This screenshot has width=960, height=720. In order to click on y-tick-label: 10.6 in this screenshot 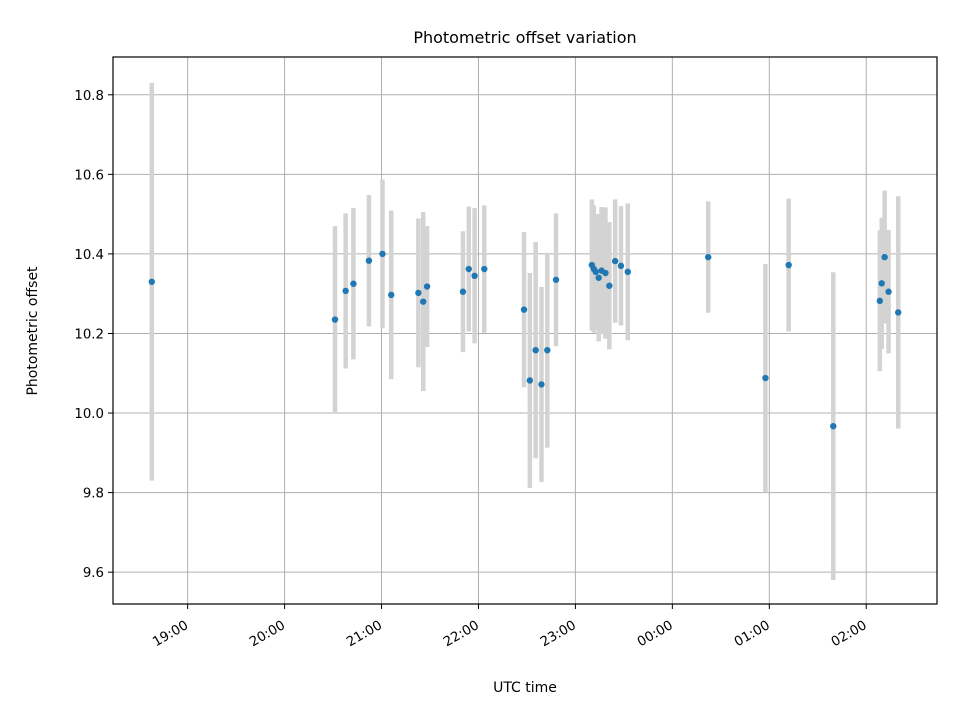, I will do `click(89, 175)`.